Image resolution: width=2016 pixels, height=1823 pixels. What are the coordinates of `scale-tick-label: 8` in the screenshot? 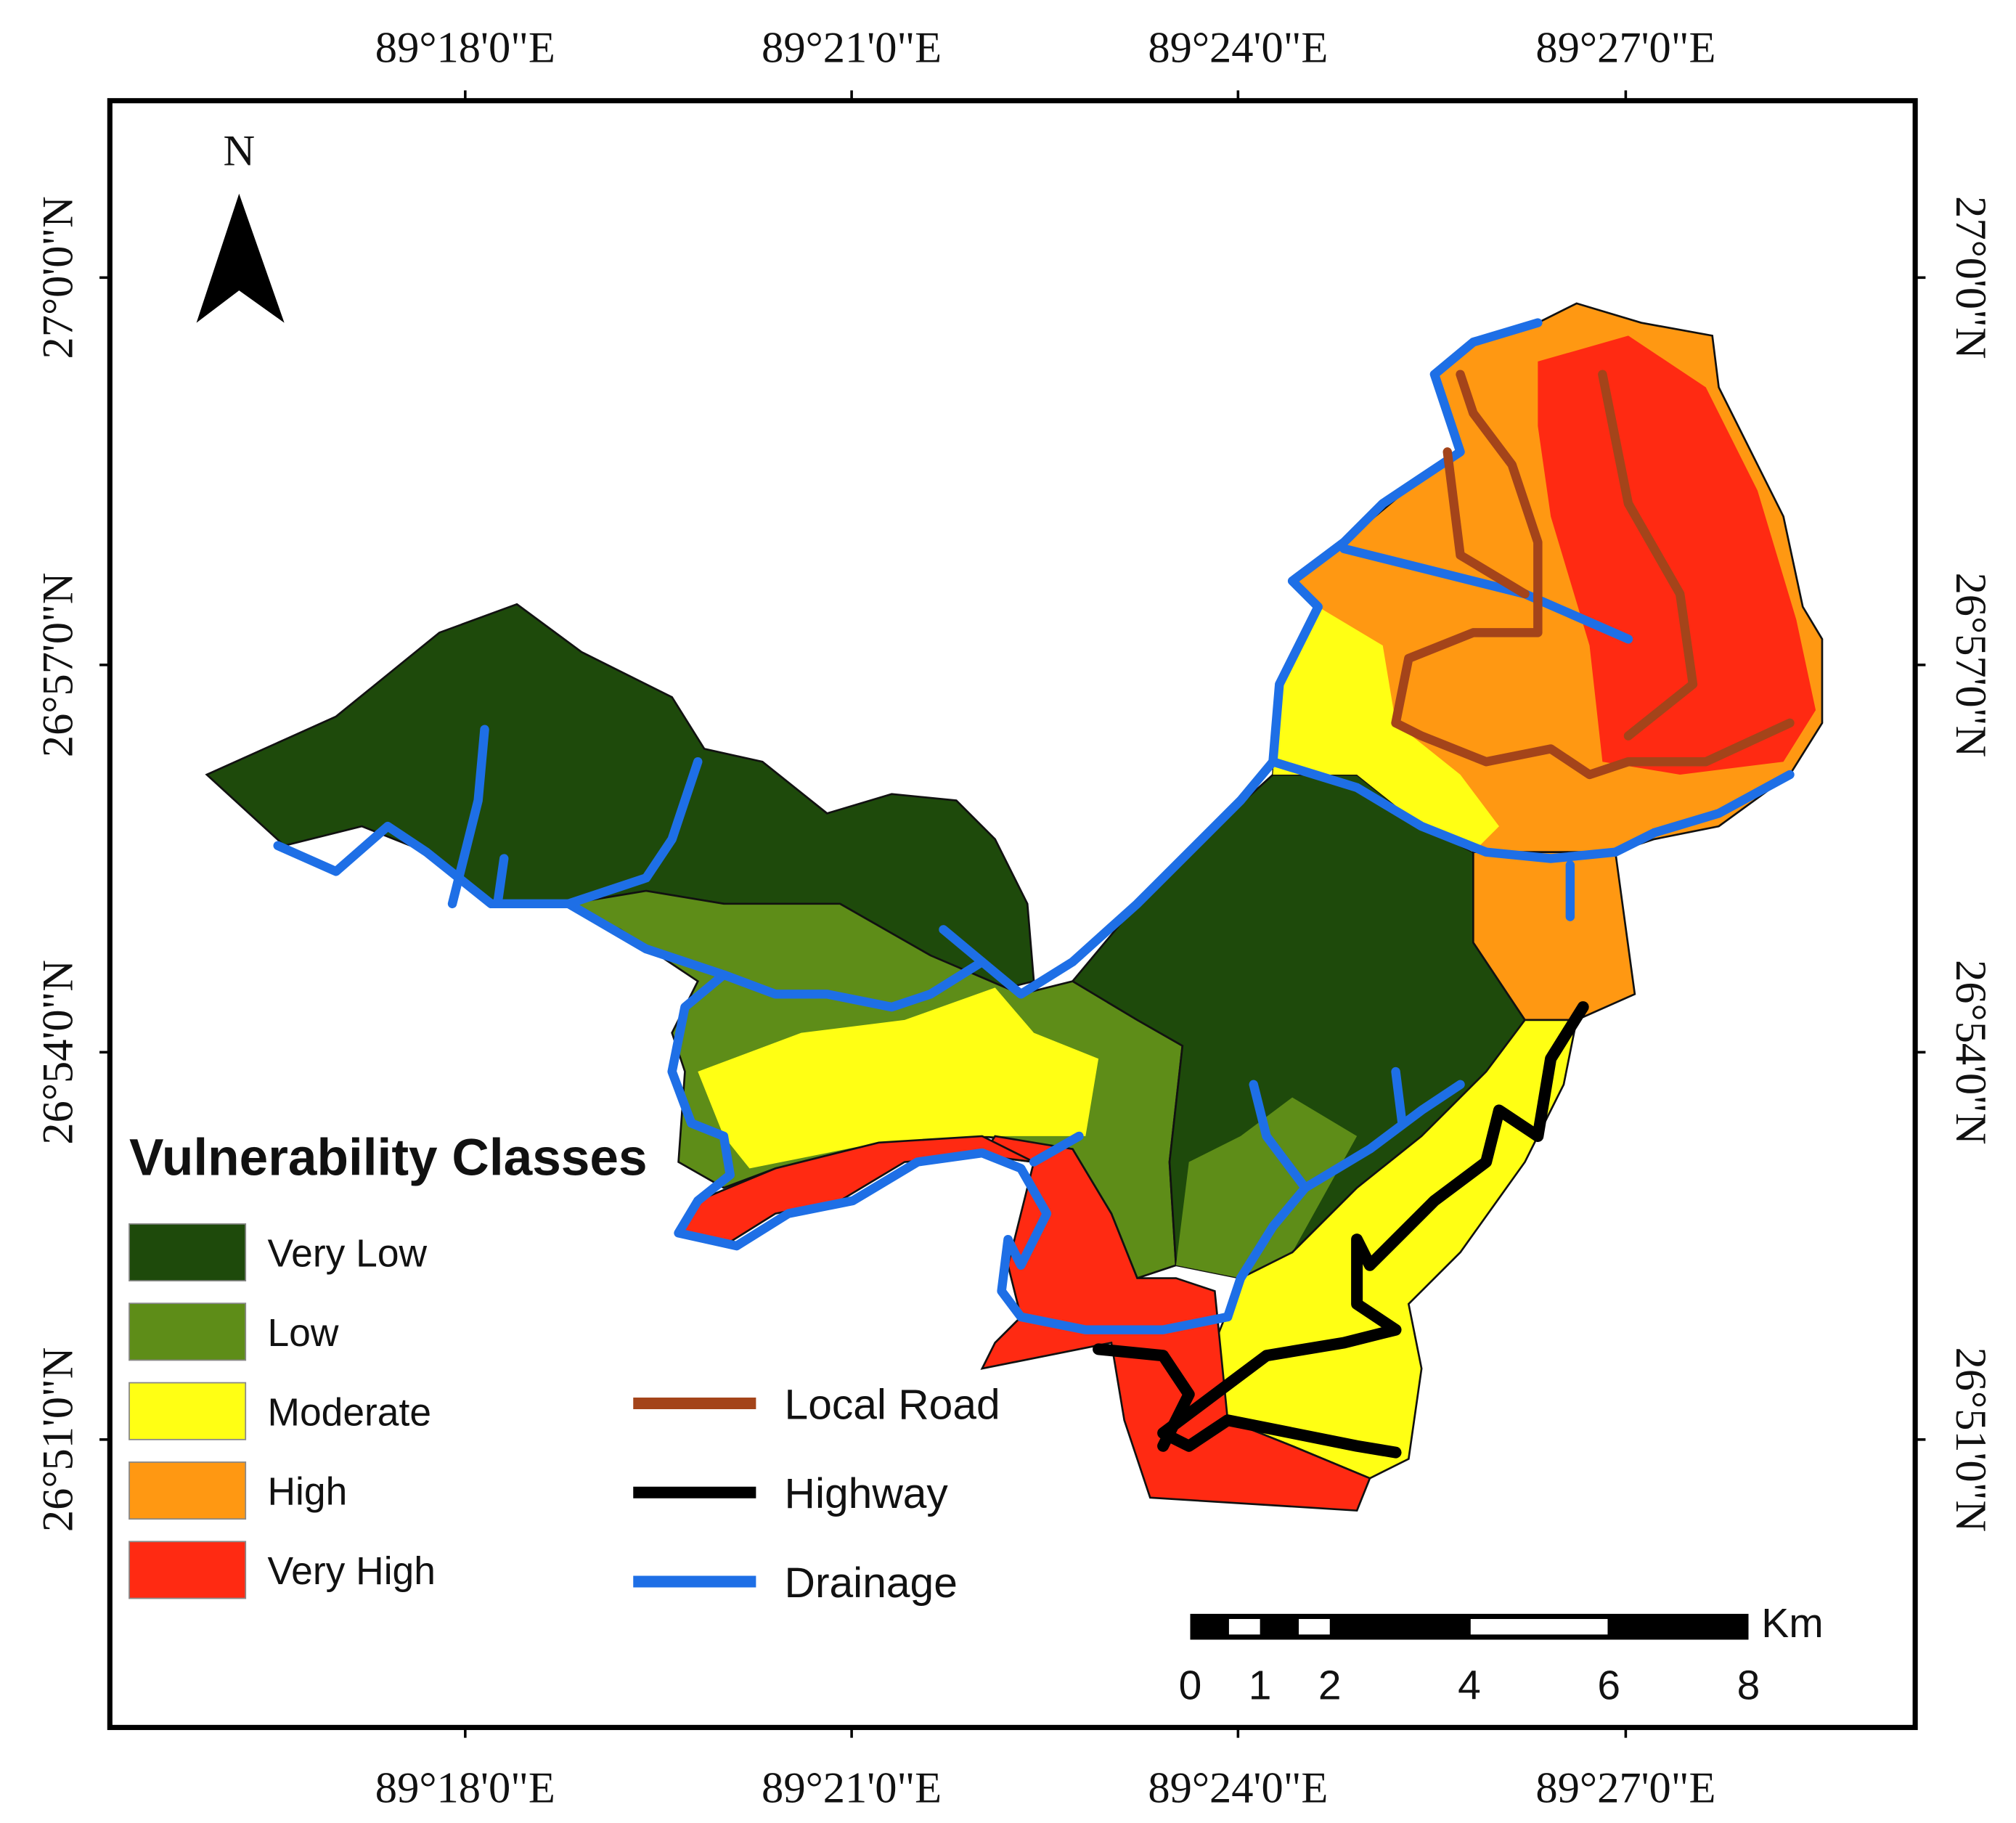 It's located at (1749, 1685).